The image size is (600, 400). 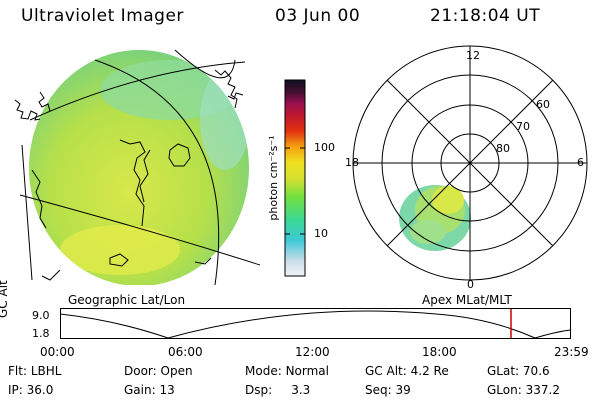 I want to click on mlat-70: 70, so click(x=523, y=126).